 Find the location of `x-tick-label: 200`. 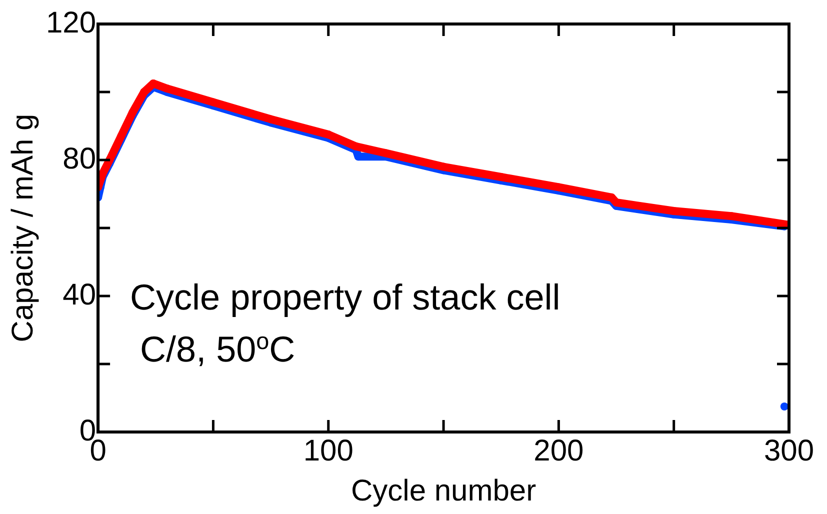

x-tick-label: 200 is located at coordinates (559, 451).